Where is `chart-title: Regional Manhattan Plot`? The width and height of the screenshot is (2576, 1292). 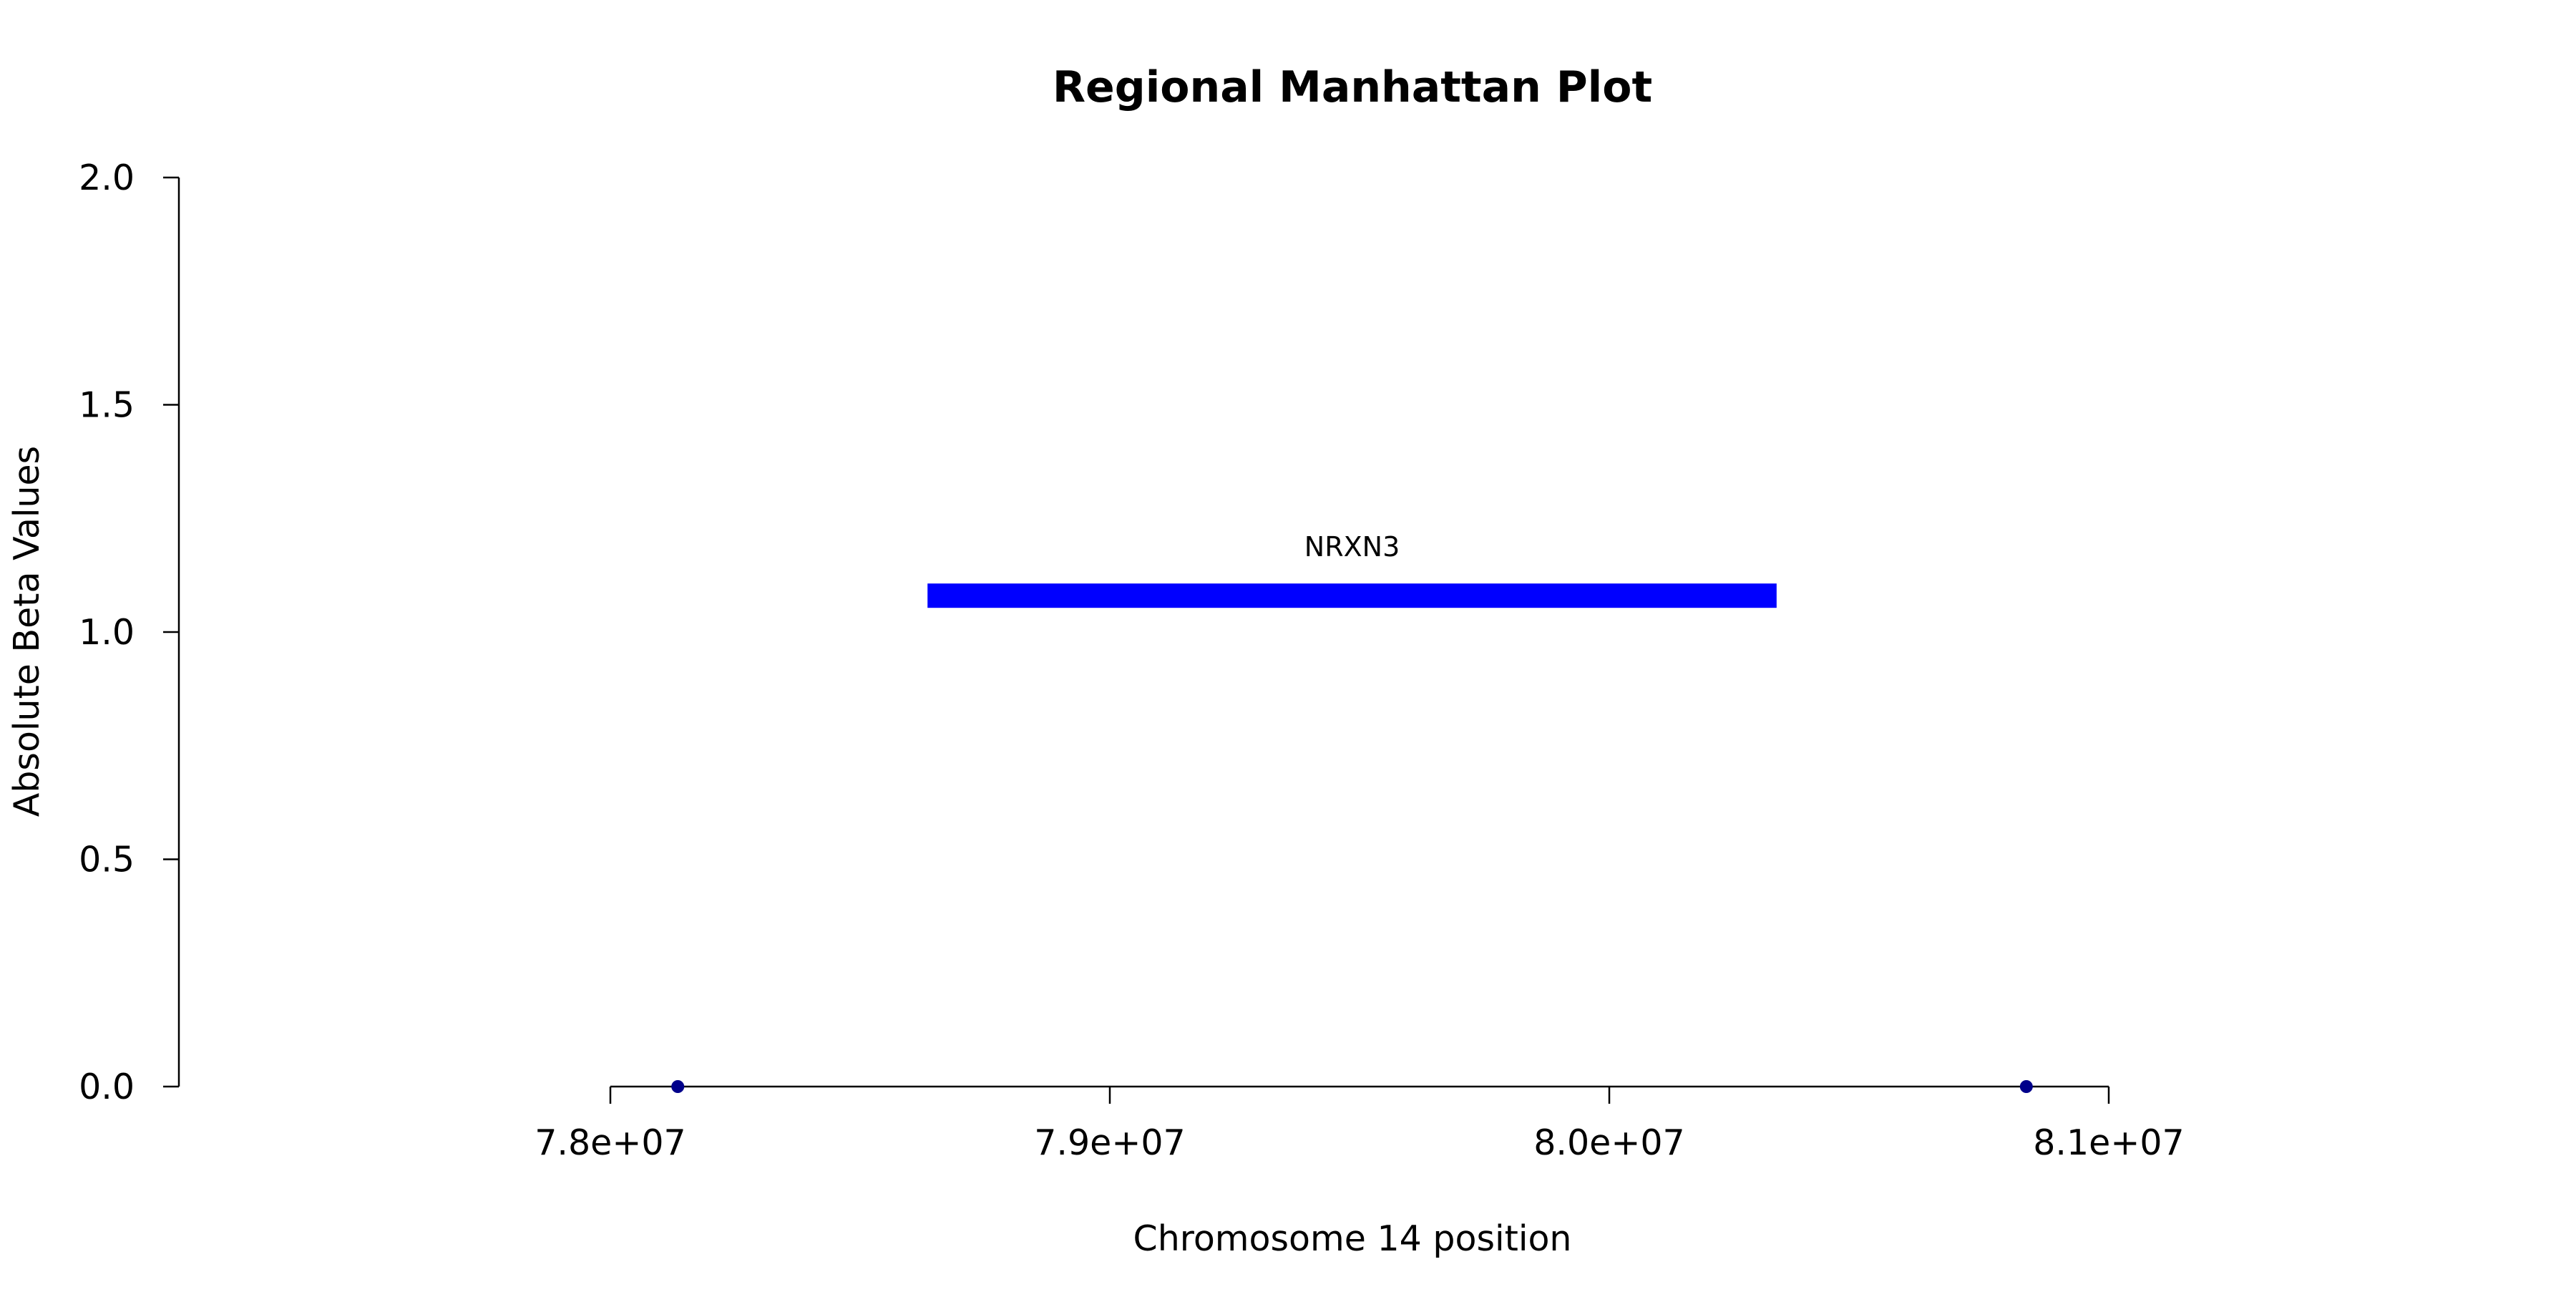 chart-title: Regional Manhattan Plot is located at coordinates (1352, 87).